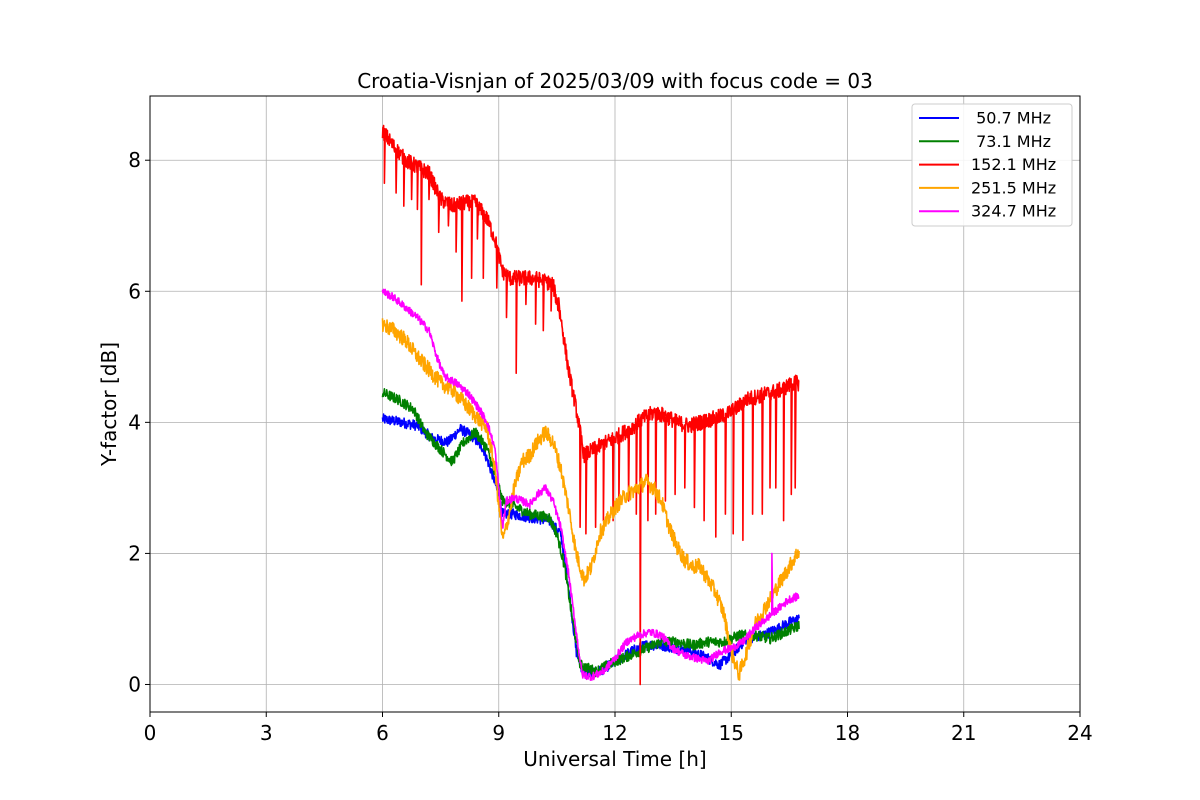 Image resolution: width=1200 pixels, height=800 pixels. What do you see at coordinates (109, 404) in the screenshot?
I see `y-axis-label: Y-factor [dB]` at bounding box center [109, 404].